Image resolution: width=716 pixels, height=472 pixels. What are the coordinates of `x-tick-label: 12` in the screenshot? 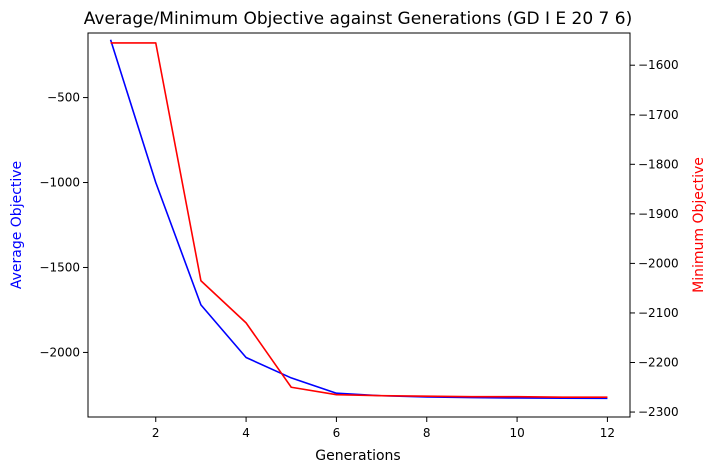 It's located at (607, 433).